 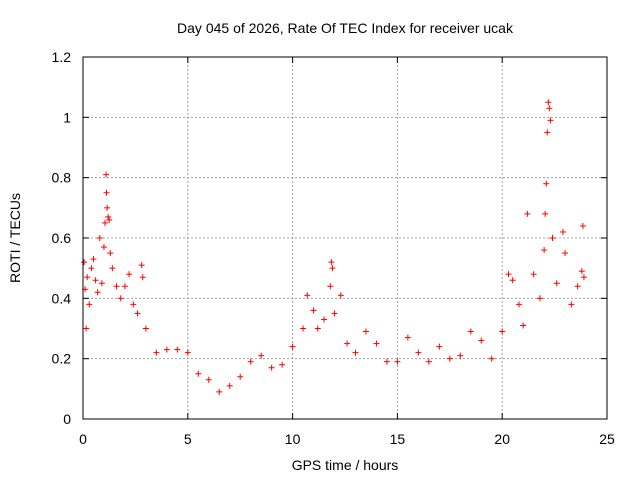 What do you see at coordinates (67, 117) in the screenshot?
I see `y-tick-label: 1` at bounding box center [67, 117].